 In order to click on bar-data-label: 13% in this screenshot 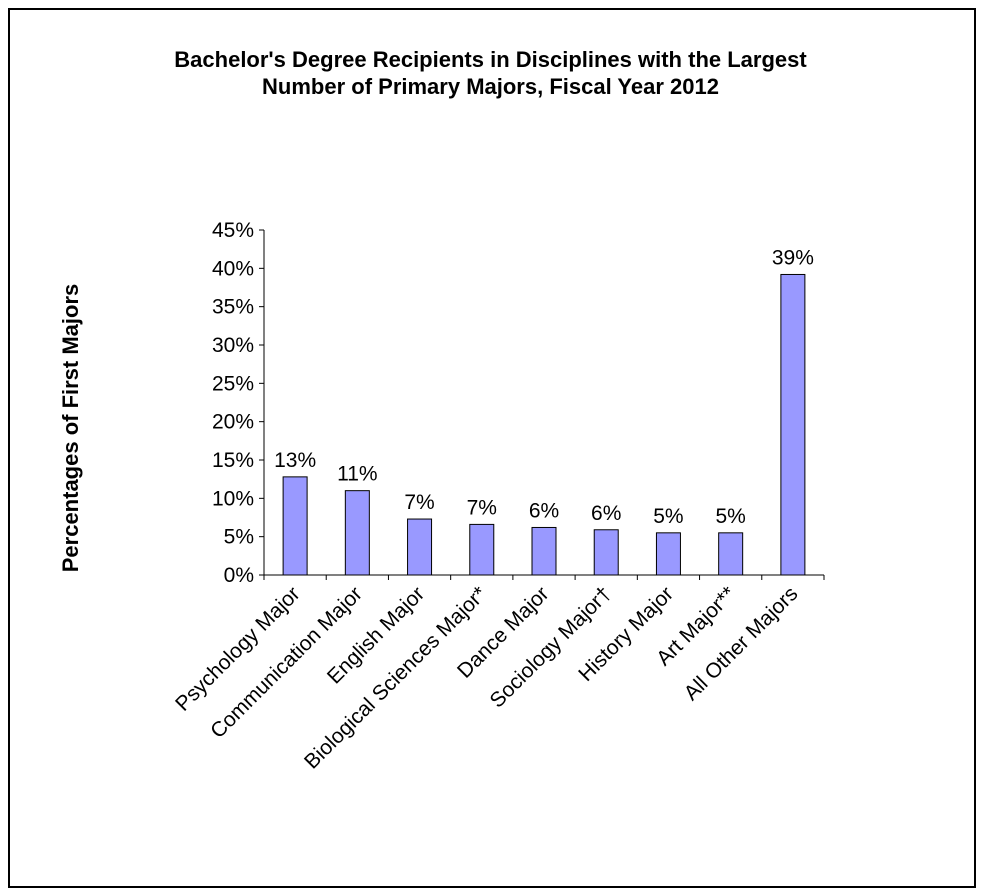, I will do `click(295, 460)`.